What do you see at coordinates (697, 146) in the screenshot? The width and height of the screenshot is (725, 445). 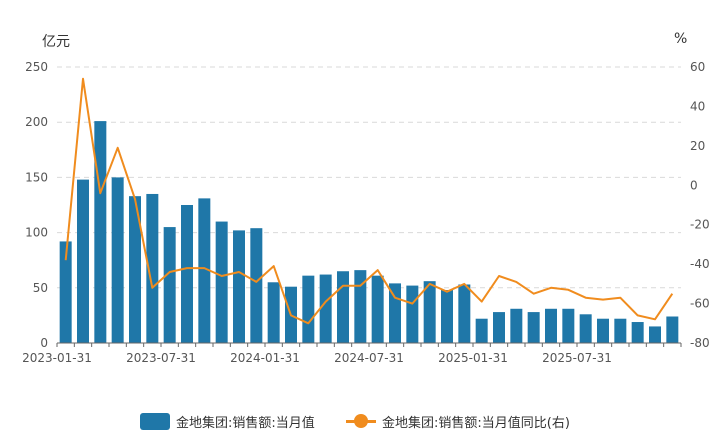 I see `y-right-tick-label: 20` at bounding box center [697, 146].